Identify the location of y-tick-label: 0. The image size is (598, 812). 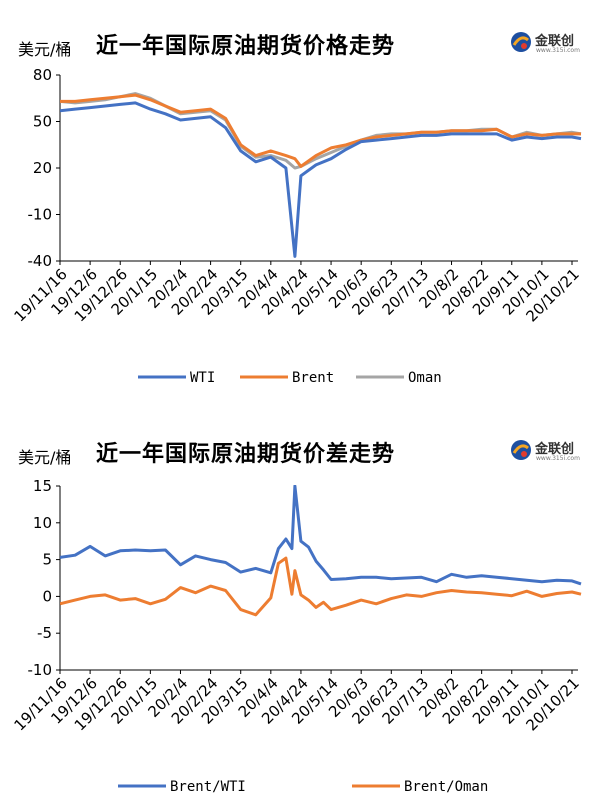
(47, 596).